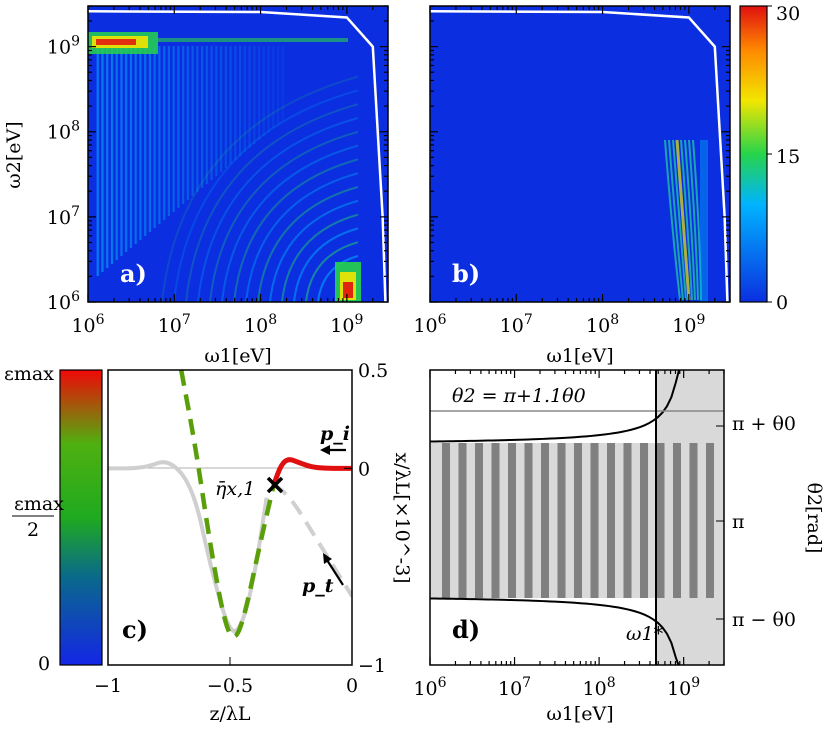  What do you see at coordinates (764, 620) in the screenshot?
I see `panel-d-ytick-lower: π − θ0` at bounding box center [764, 620].